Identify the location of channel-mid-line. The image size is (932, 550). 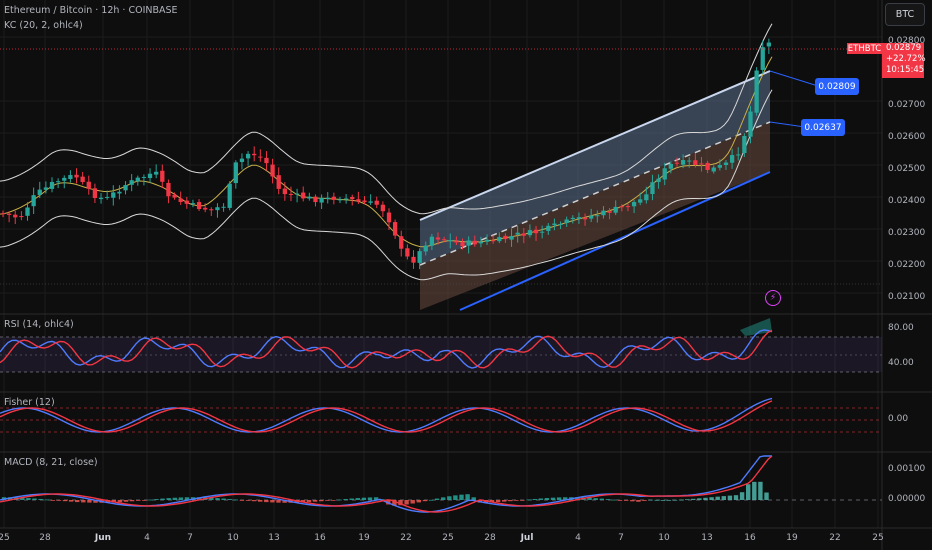
(595, 193).